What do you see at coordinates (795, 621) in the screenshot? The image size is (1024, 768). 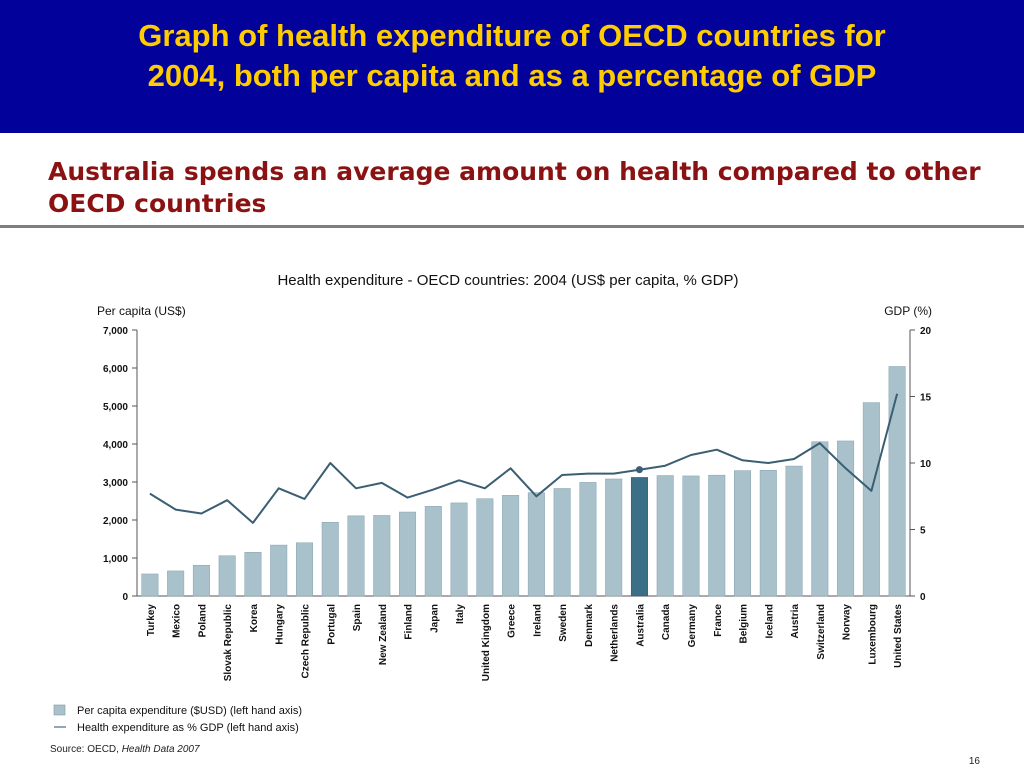 I see `category-label: Austria` at bounding box center [795, 621].